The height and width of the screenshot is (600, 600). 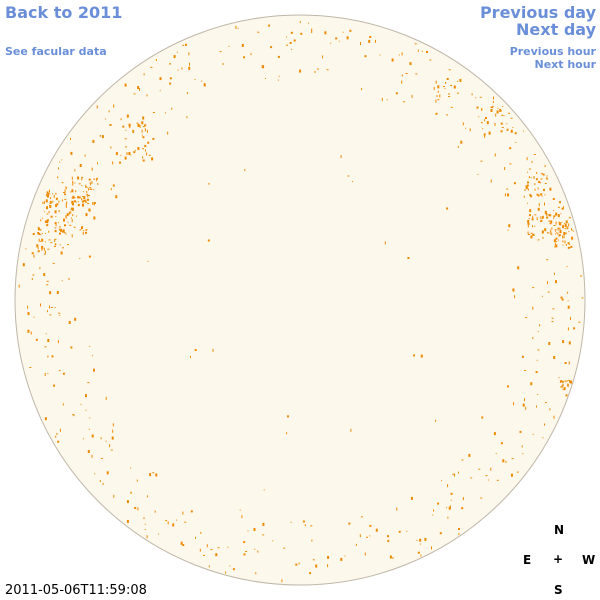 I want to click on previous-day-link: Previous day, so click(x=537, y=12).